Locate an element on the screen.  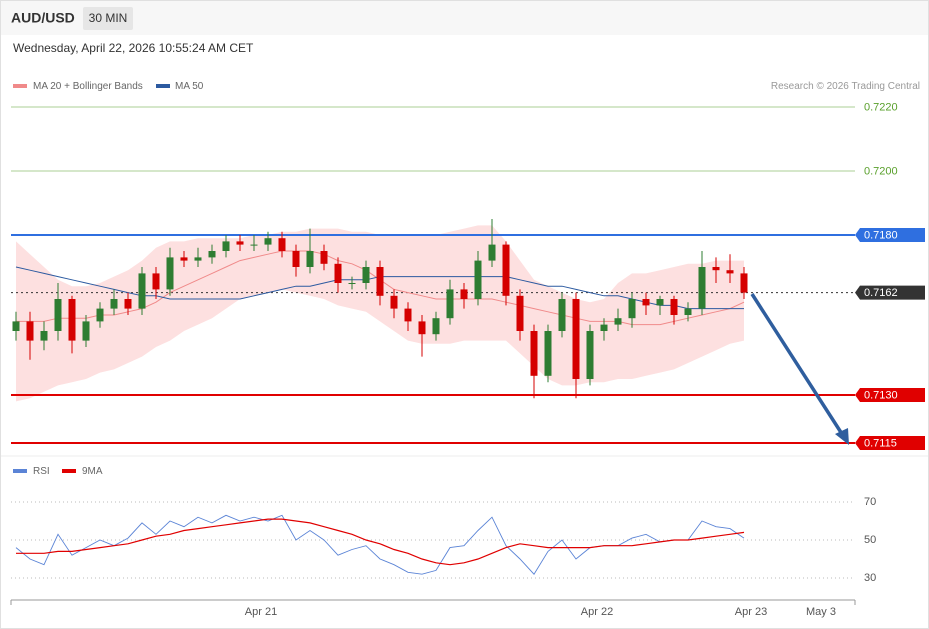
y-tick-label: 50 is located at coordinates (870, 540).